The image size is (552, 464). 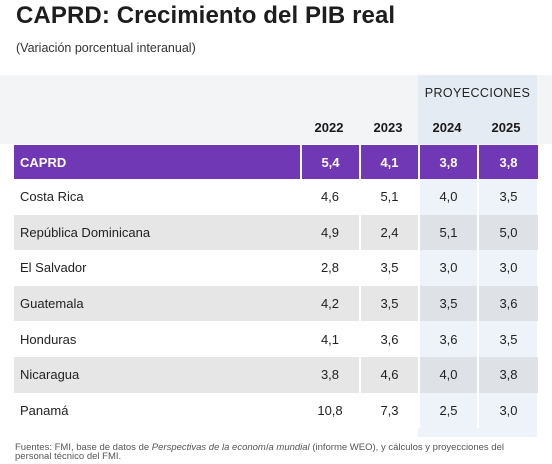 I want to click on row-label: Guatemala, so click(x=52, y=304).